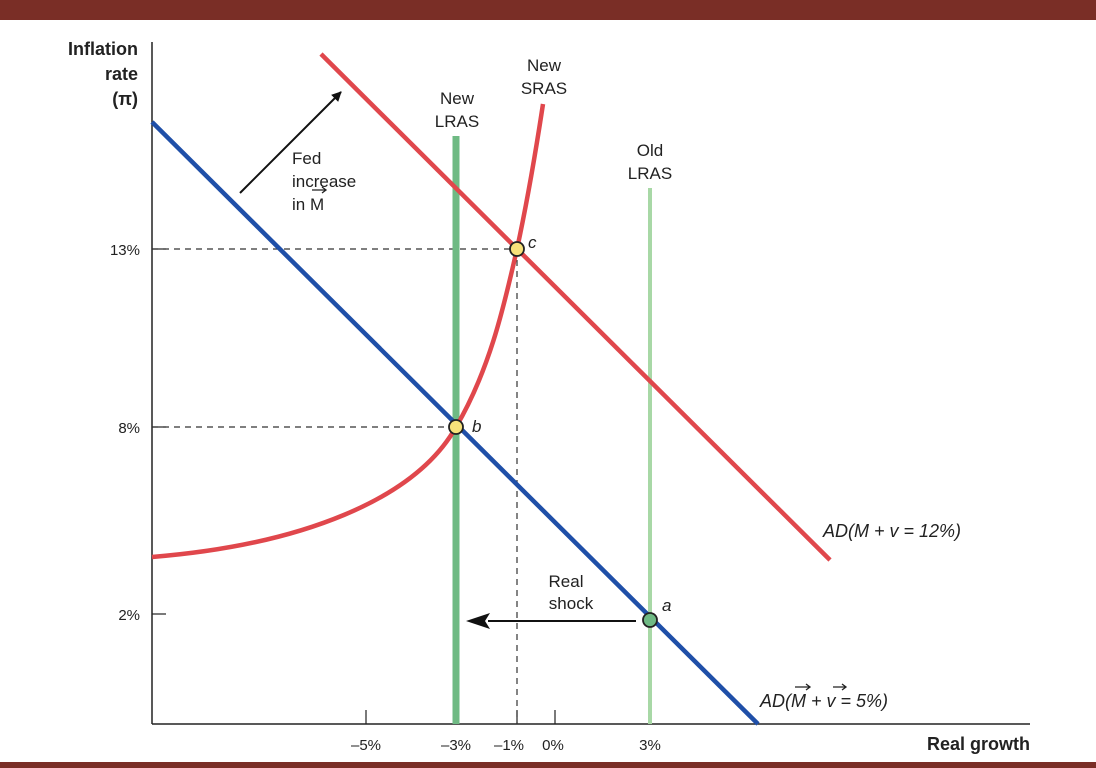 This screenshot has width=1096, height=768. Describe the element at coordinates (306, 158) in the screenshot. I see `fed-annotation-line1: Fed` at that location.